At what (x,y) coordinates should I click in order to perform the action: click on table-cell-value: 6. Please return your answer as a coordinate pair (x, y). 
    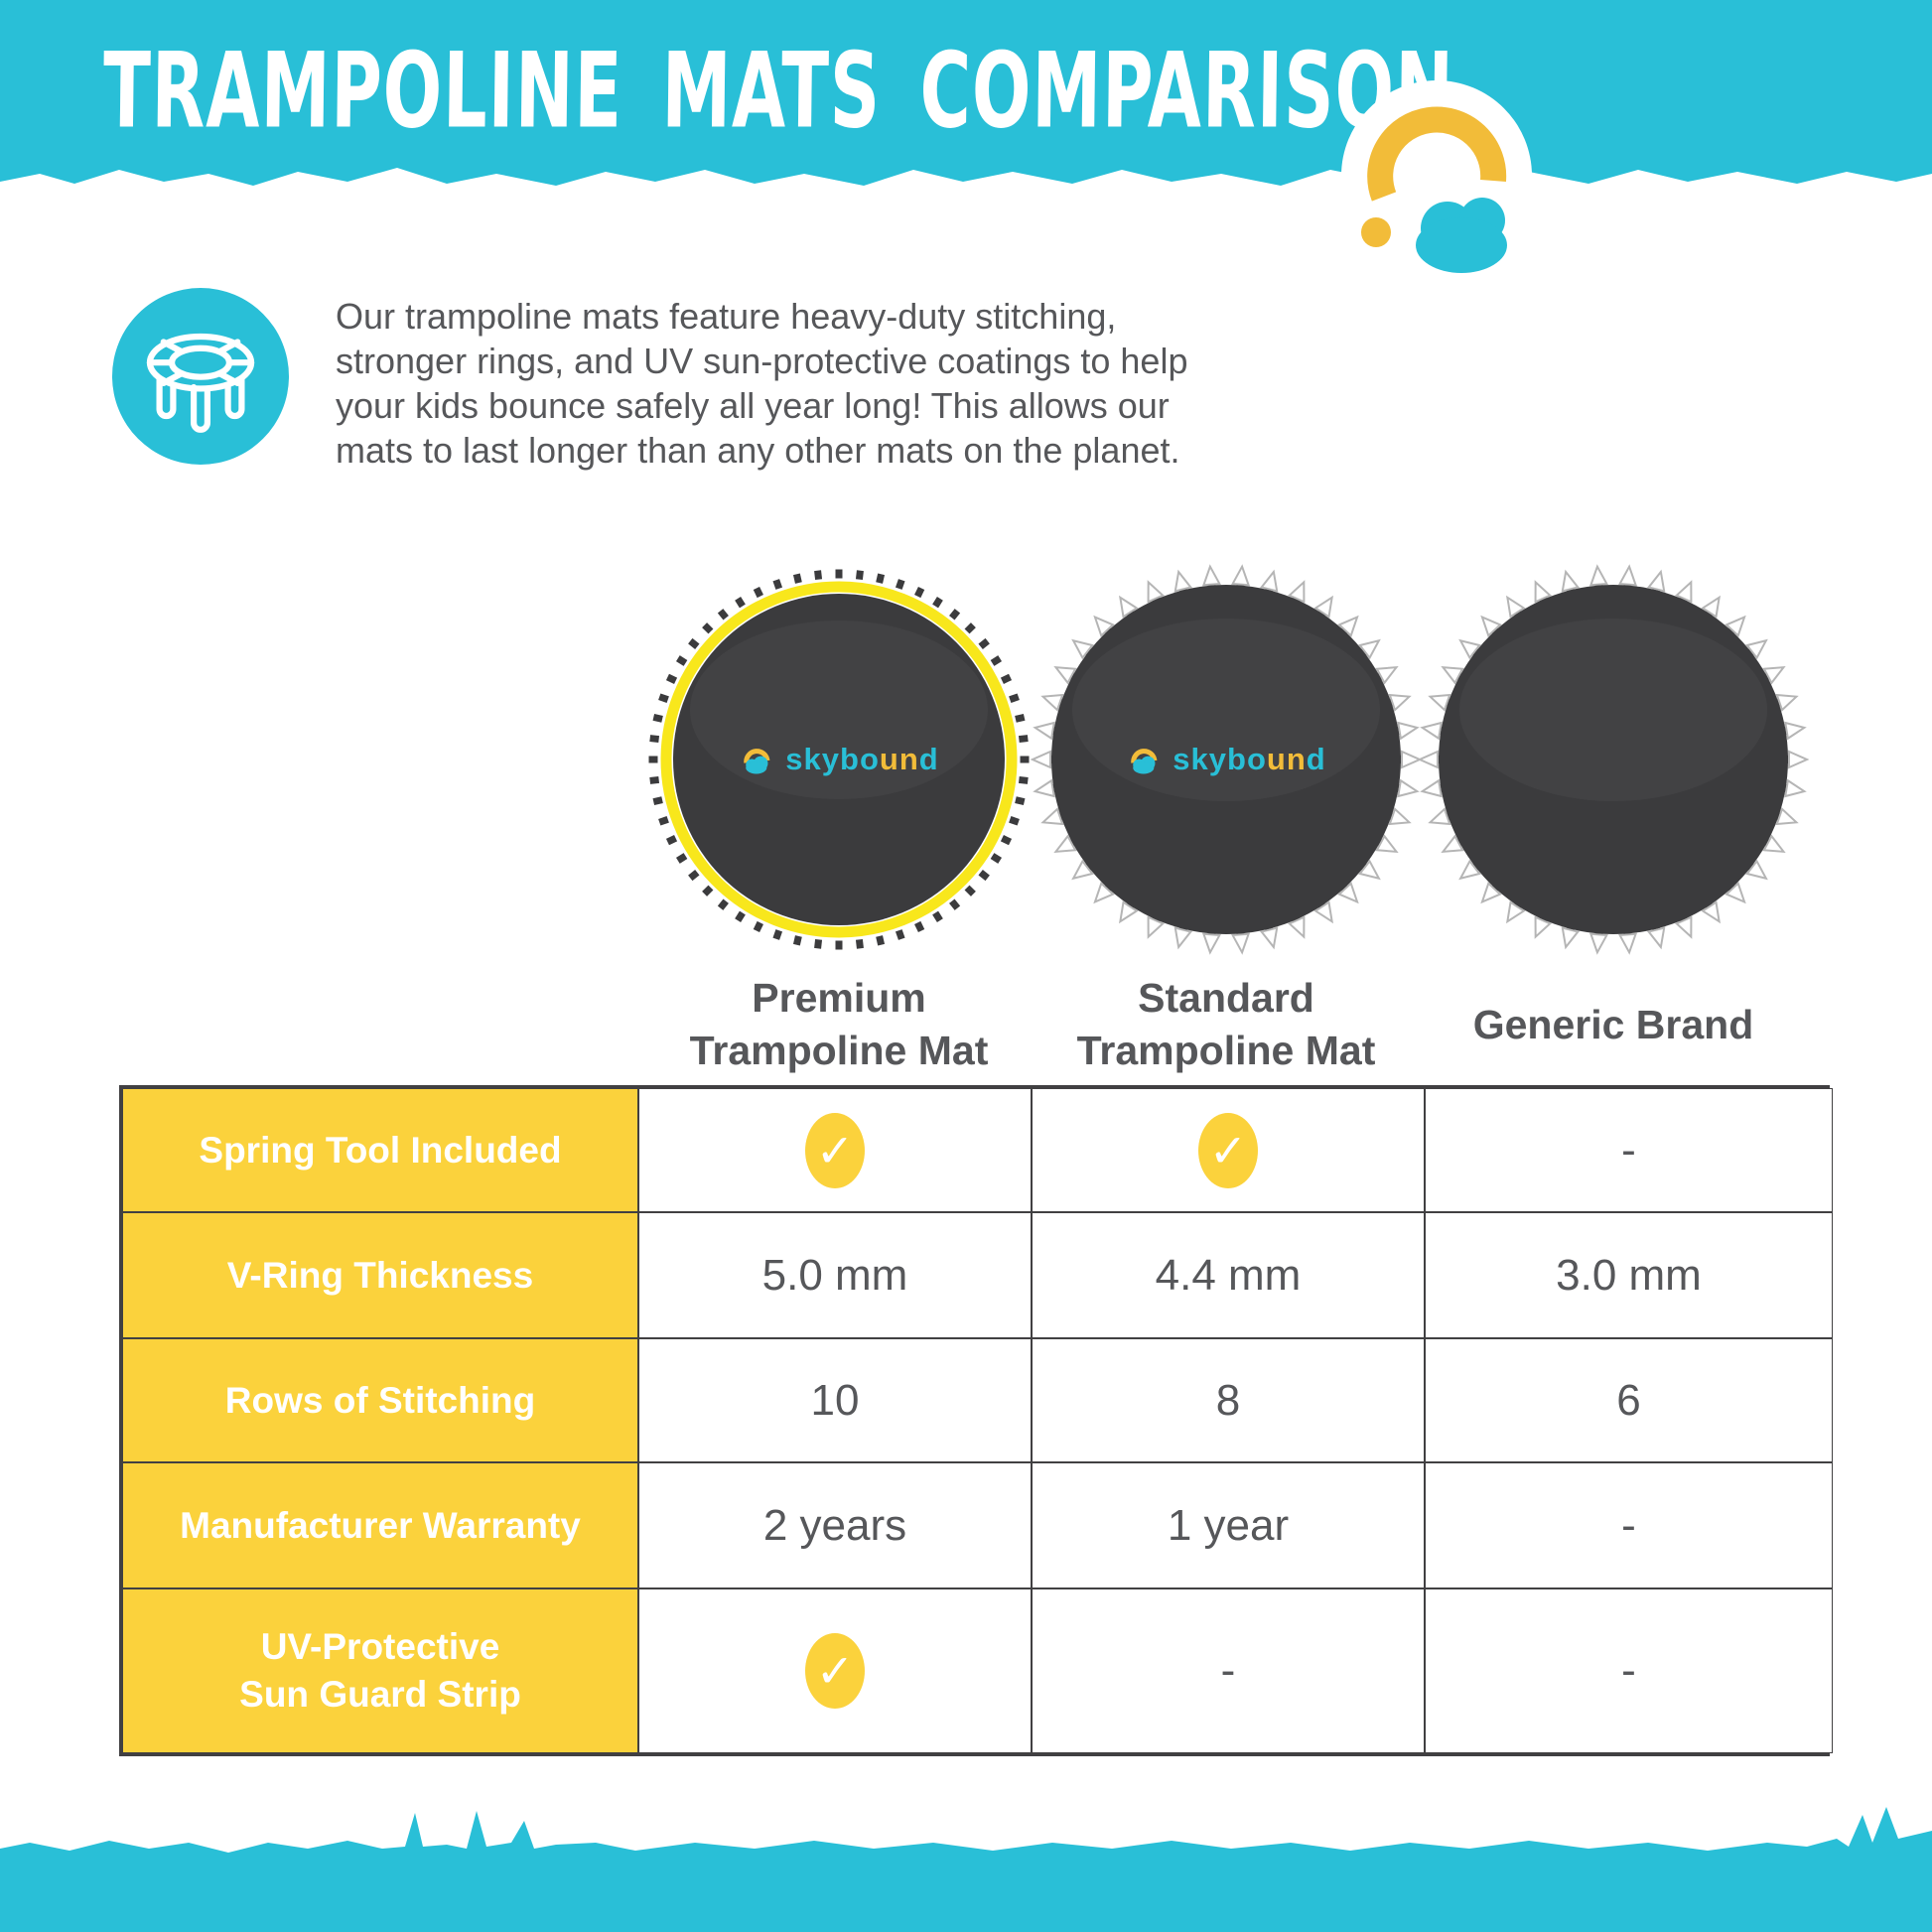
    Looking at the image, I should click on (1629, 1400).